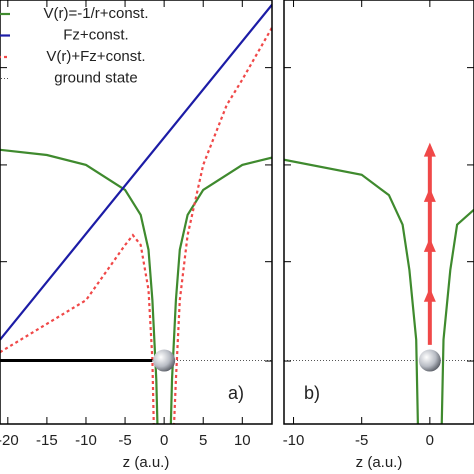 This screenshot has height=474, width=474. What do you see at coordinates (9, 440) in the screenshot?
I see `x-tick-label: -20` at bounding box center [9, 440].